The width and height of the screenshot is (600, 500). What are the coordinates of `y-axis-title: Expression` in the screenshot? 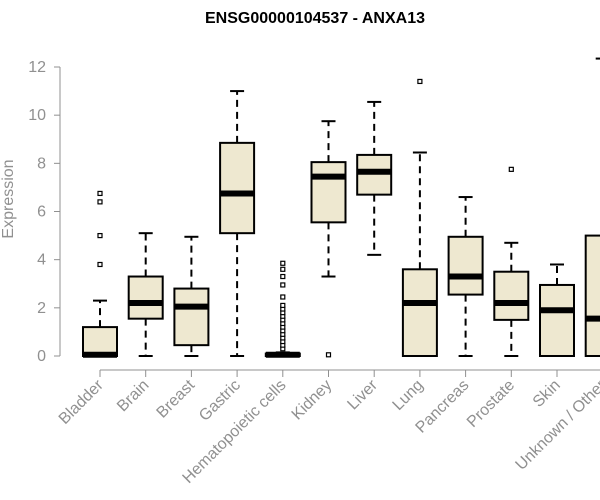 It's located at (8, 198).